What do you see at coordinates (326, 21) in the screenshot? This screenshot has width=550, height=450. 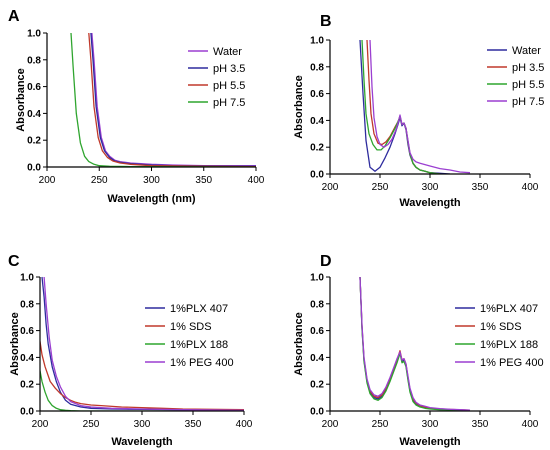 I see `panel-label: B` at bounding box center [326, 21].